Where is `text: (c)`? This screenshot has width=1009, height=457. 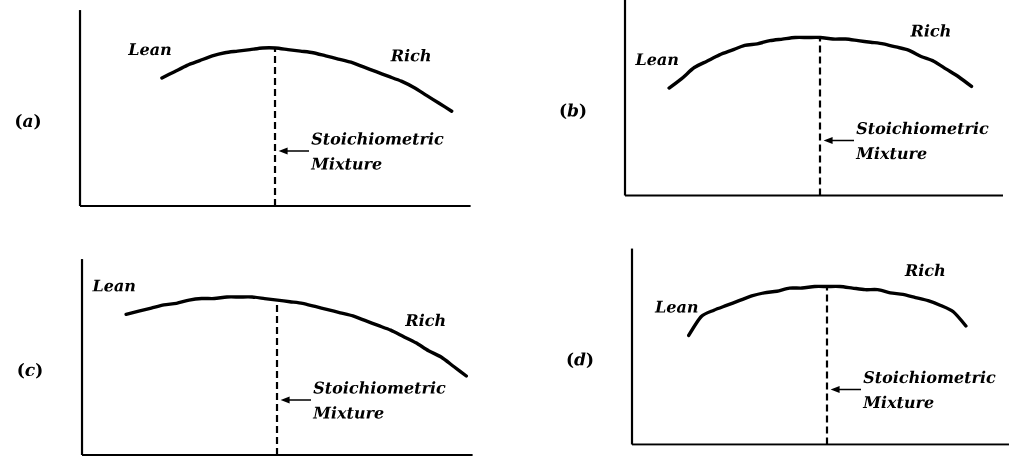 text: (c) is located at coordinates (30, 370).